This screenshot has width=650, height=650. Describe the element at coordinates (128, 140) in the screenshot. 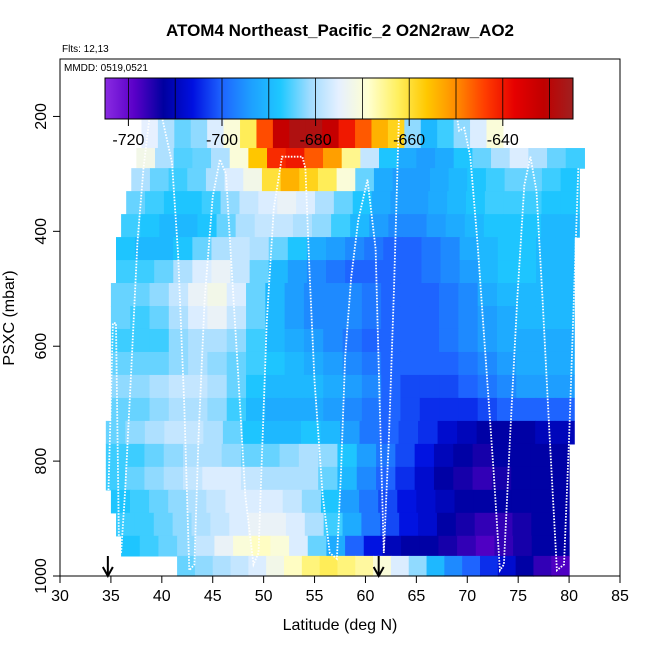

I see `colorbar-tick-label: -720` at that location.